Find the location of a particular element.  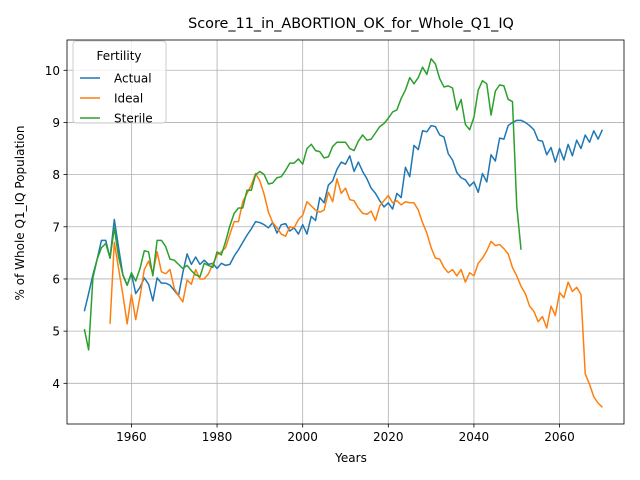

y-tick-label: 6 is located at coordinates (56, 279).